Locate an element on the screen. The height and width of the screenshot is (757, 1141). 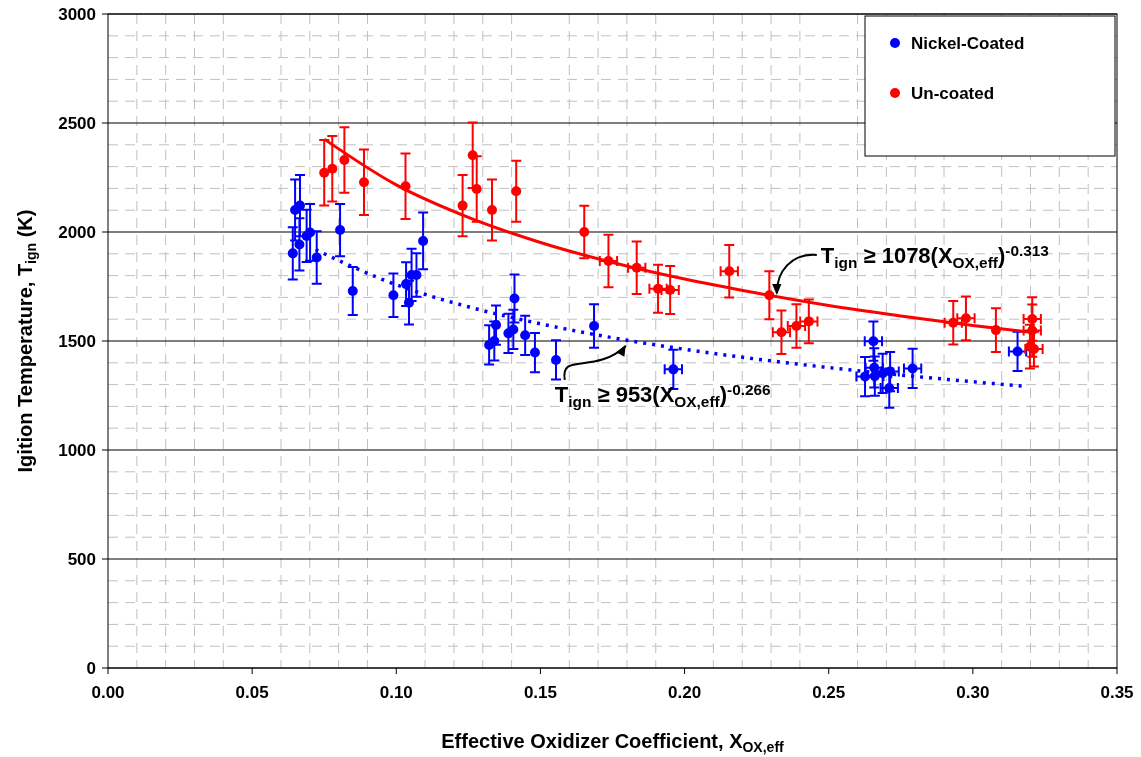
x-tick-label: 0.05 is located at coordinates (252, 692).